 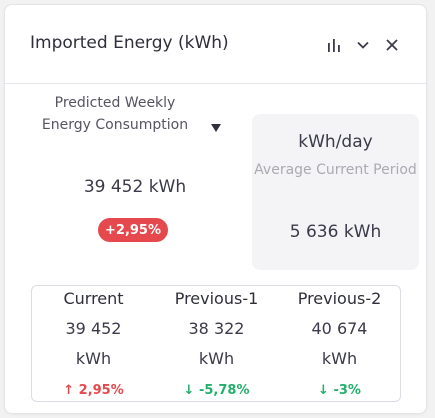 What do you see at coordinates (93, 343) in the screenshot?
I see `period-column-current: Current 39 452 kWh ↑ 2,95%` at bounding box center [93, 343].